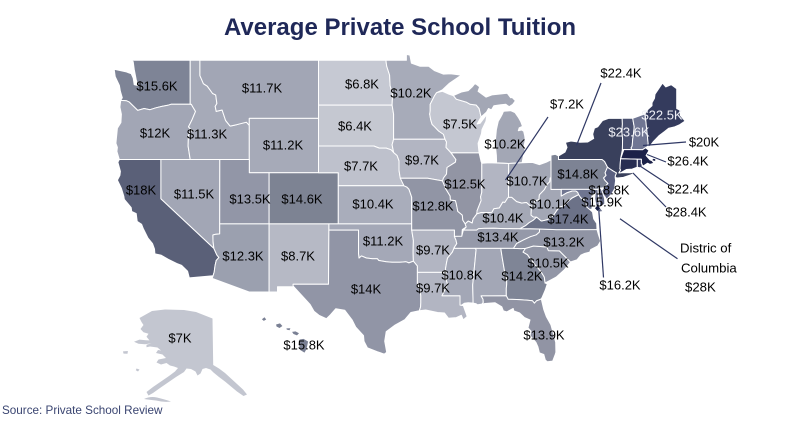 The image size is (800, 425). What do you see at coordinates (194, 194) in the screenshot?
I see `svg-text: $11.5K` at bounding box center [194, 194].